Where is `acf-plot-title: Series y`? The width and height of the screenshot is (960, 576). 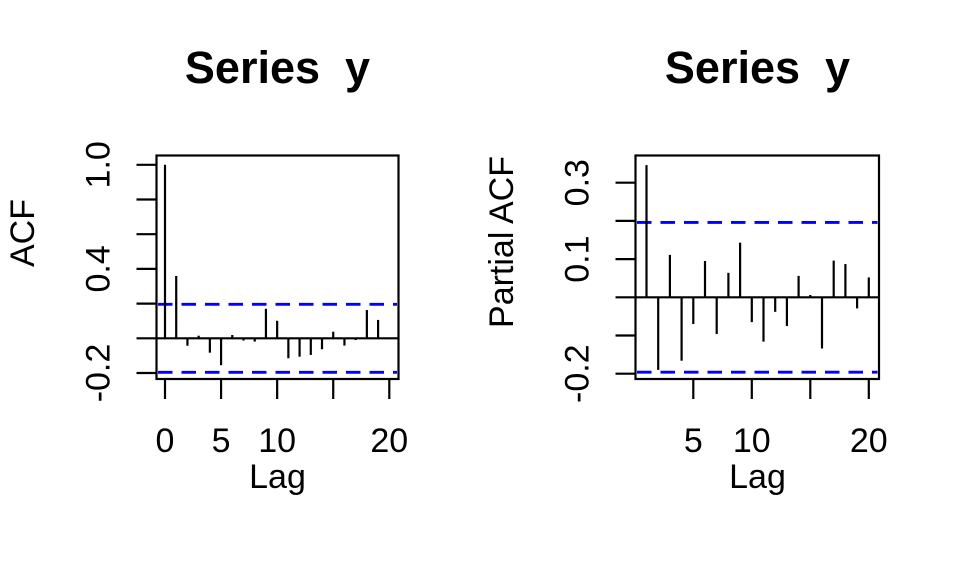
acf-plot-title: Series y is located at coordinates (277, 67).